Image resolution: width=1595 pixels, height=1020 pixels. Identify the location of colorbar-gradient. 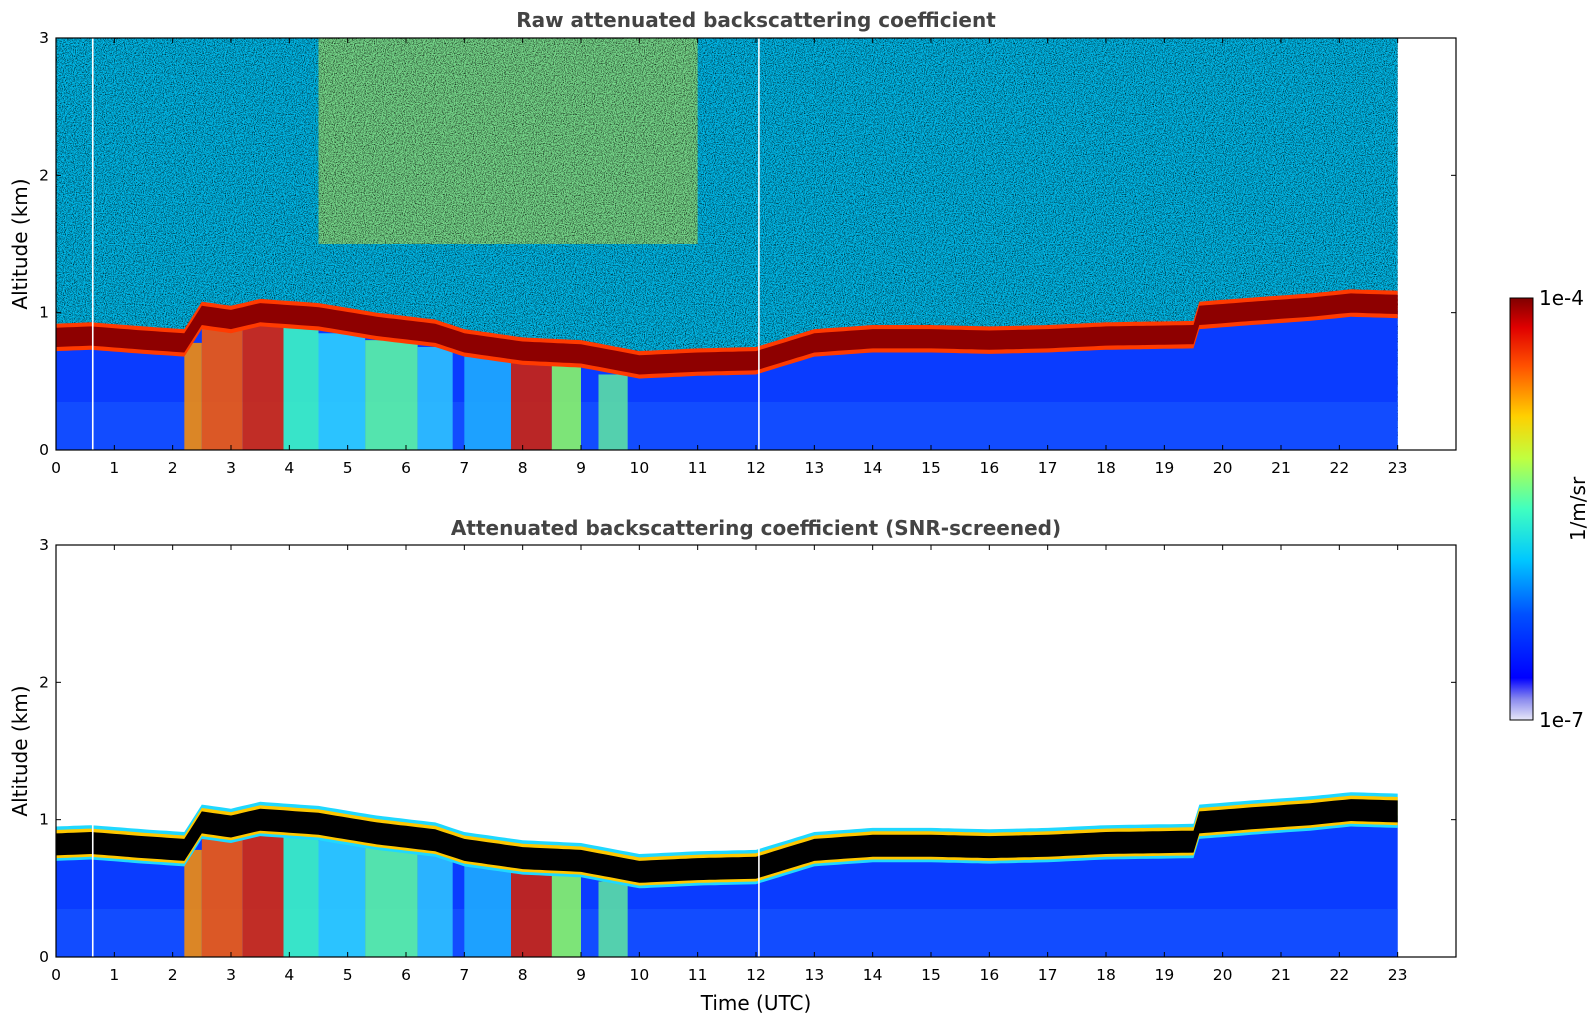
(1521, 509).